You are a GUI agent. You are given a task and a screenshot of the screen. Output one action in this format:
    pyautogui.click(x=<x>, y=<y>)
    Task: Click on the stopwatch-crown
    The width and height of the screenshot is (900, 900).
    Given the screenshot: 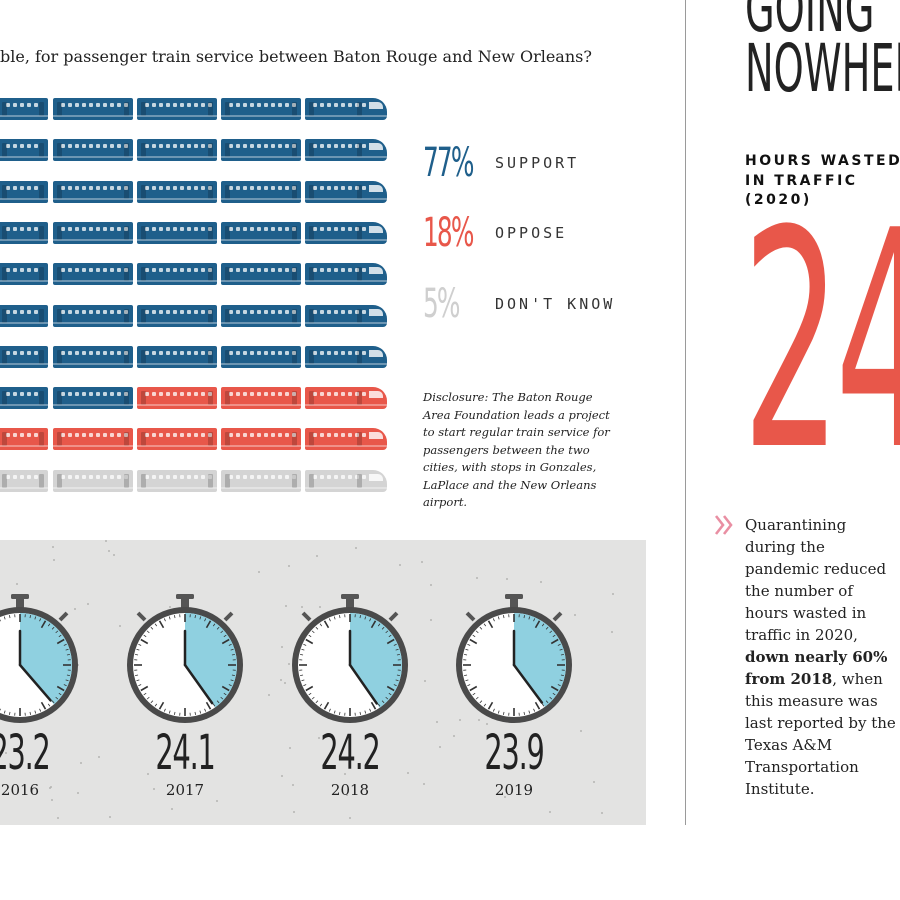 What is the action you would take?
    pyautogui.click(x=20, y=604)
    